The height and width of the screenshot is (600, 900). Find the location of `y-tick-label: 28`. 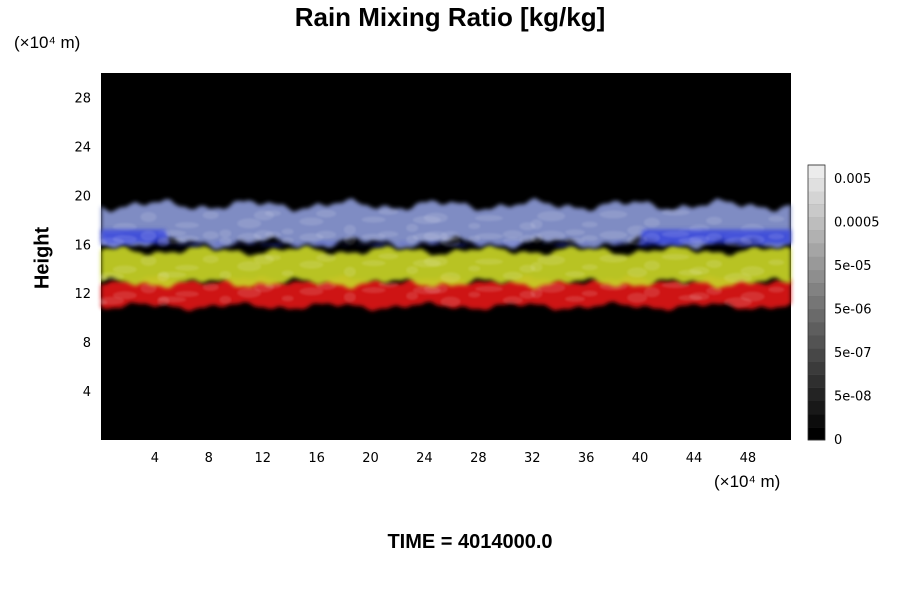

y-tick-label: 28 is located at coordinates (82, 98).